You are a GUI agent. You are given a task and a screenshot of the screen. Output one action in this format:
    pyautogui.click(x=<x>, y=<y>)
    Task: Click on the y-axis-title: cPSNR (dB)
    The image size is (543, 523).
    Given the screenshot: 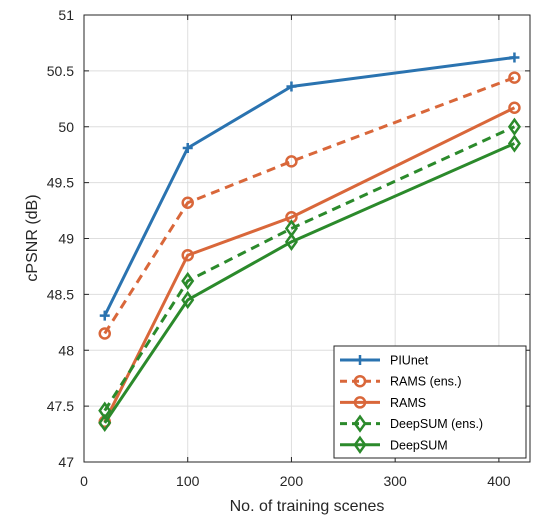 What is the action you would take?
    pyautogui.click(x=32, y=237)
    